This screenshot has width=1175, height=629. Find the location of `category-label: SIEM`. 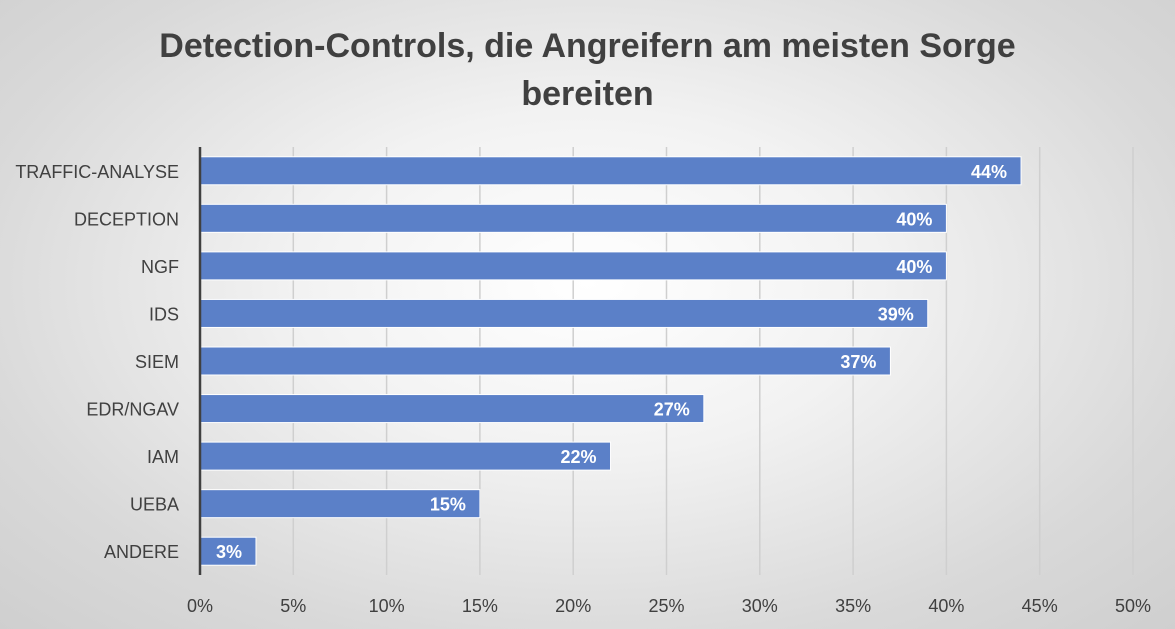

category-label: SIEM is located at coordinates (157, 362).